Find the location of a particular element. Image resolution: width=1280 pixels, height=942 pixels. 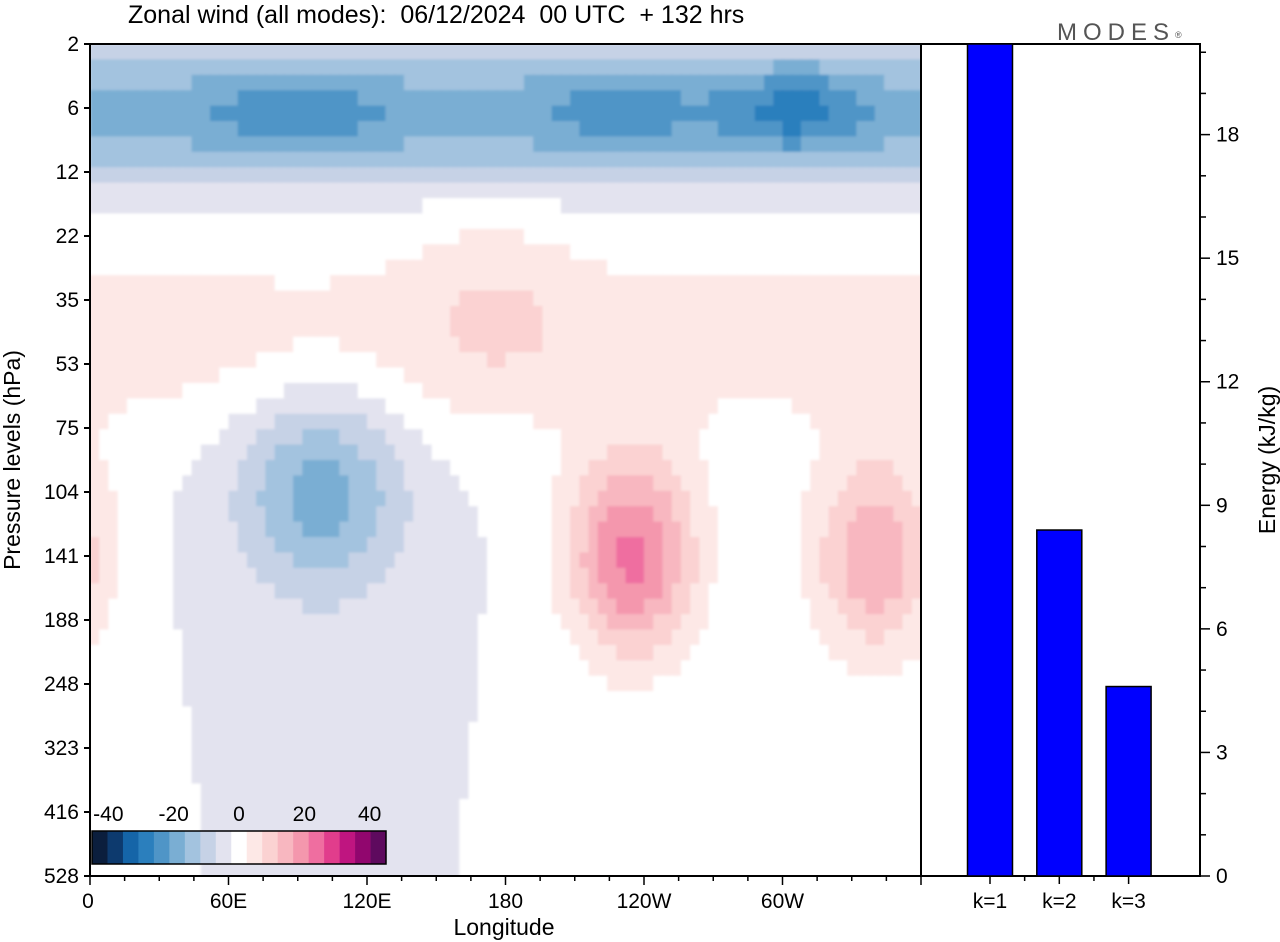

y-axis-title: Pressure levels (hPa) is located at coordinates (12, 460).